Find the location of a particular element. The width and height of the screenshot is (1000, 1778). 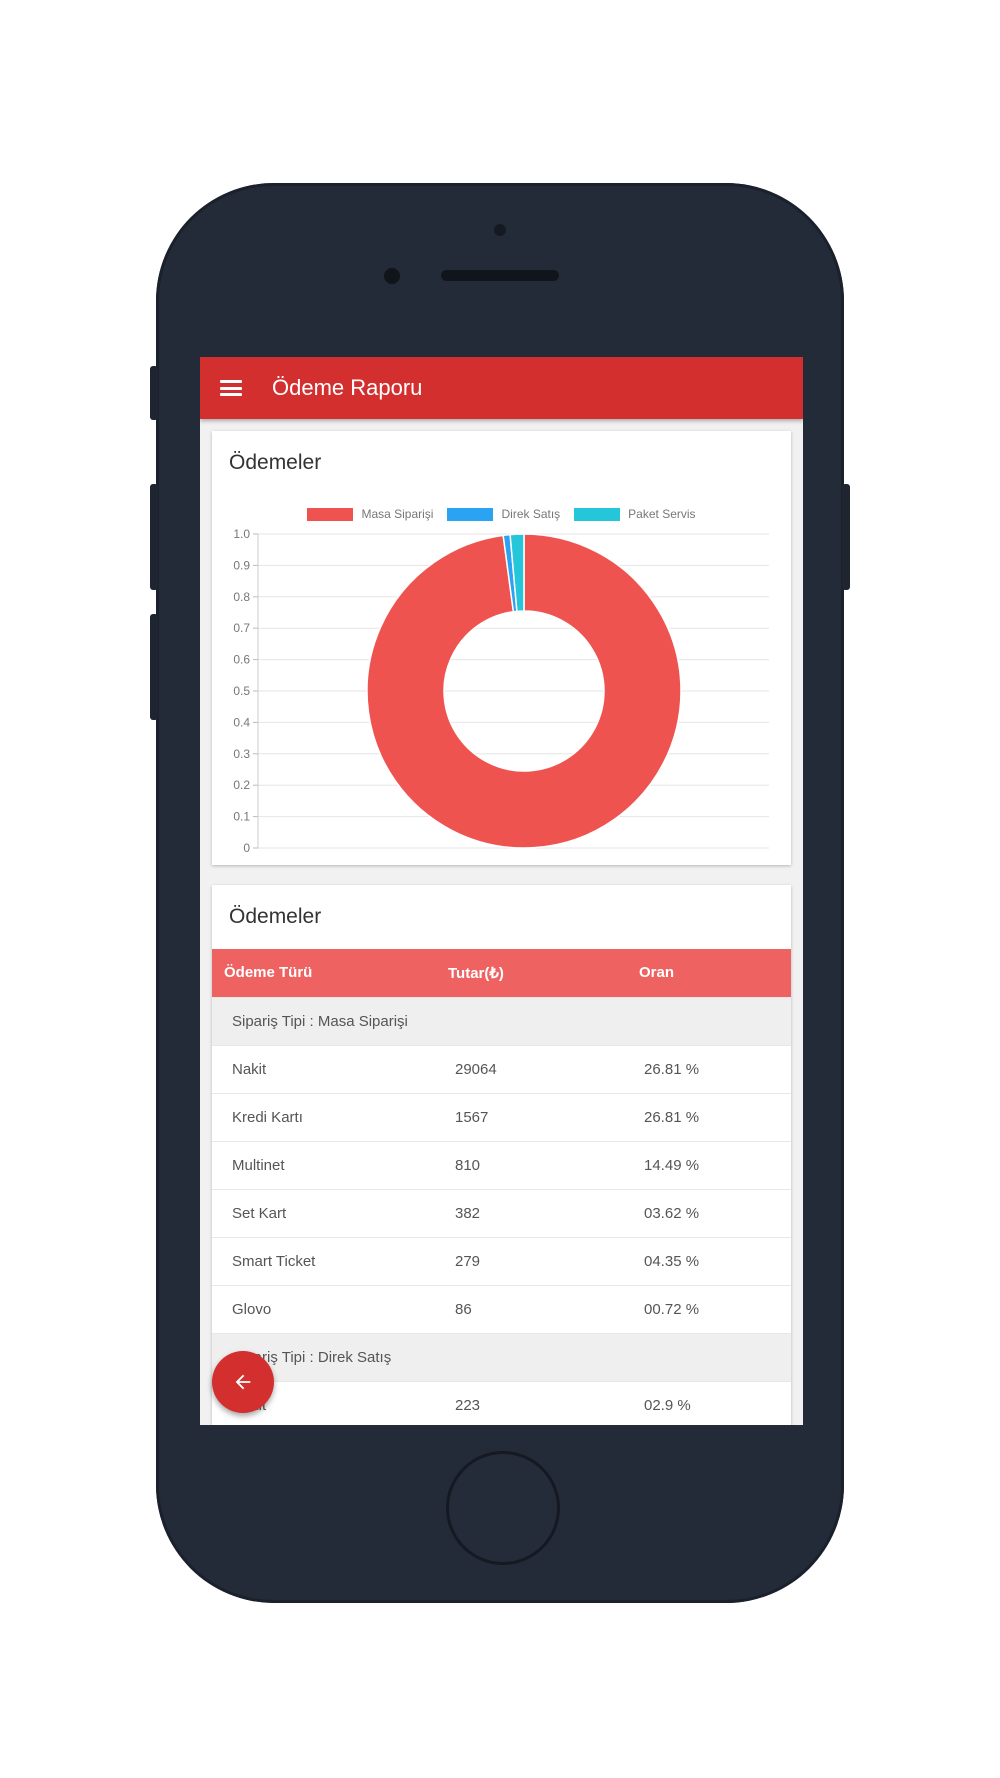

table-row: Kredi Kartı 1567 26.81 % is located at coordinates (501, 1117).